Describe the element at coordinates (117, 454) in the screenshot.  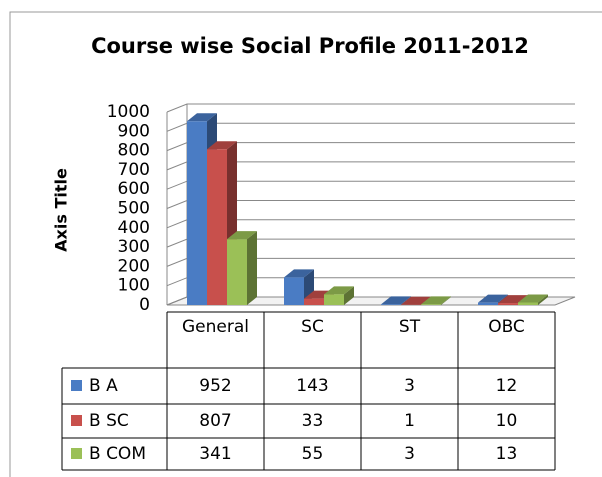
I see `legend-label: B COM` at that location.